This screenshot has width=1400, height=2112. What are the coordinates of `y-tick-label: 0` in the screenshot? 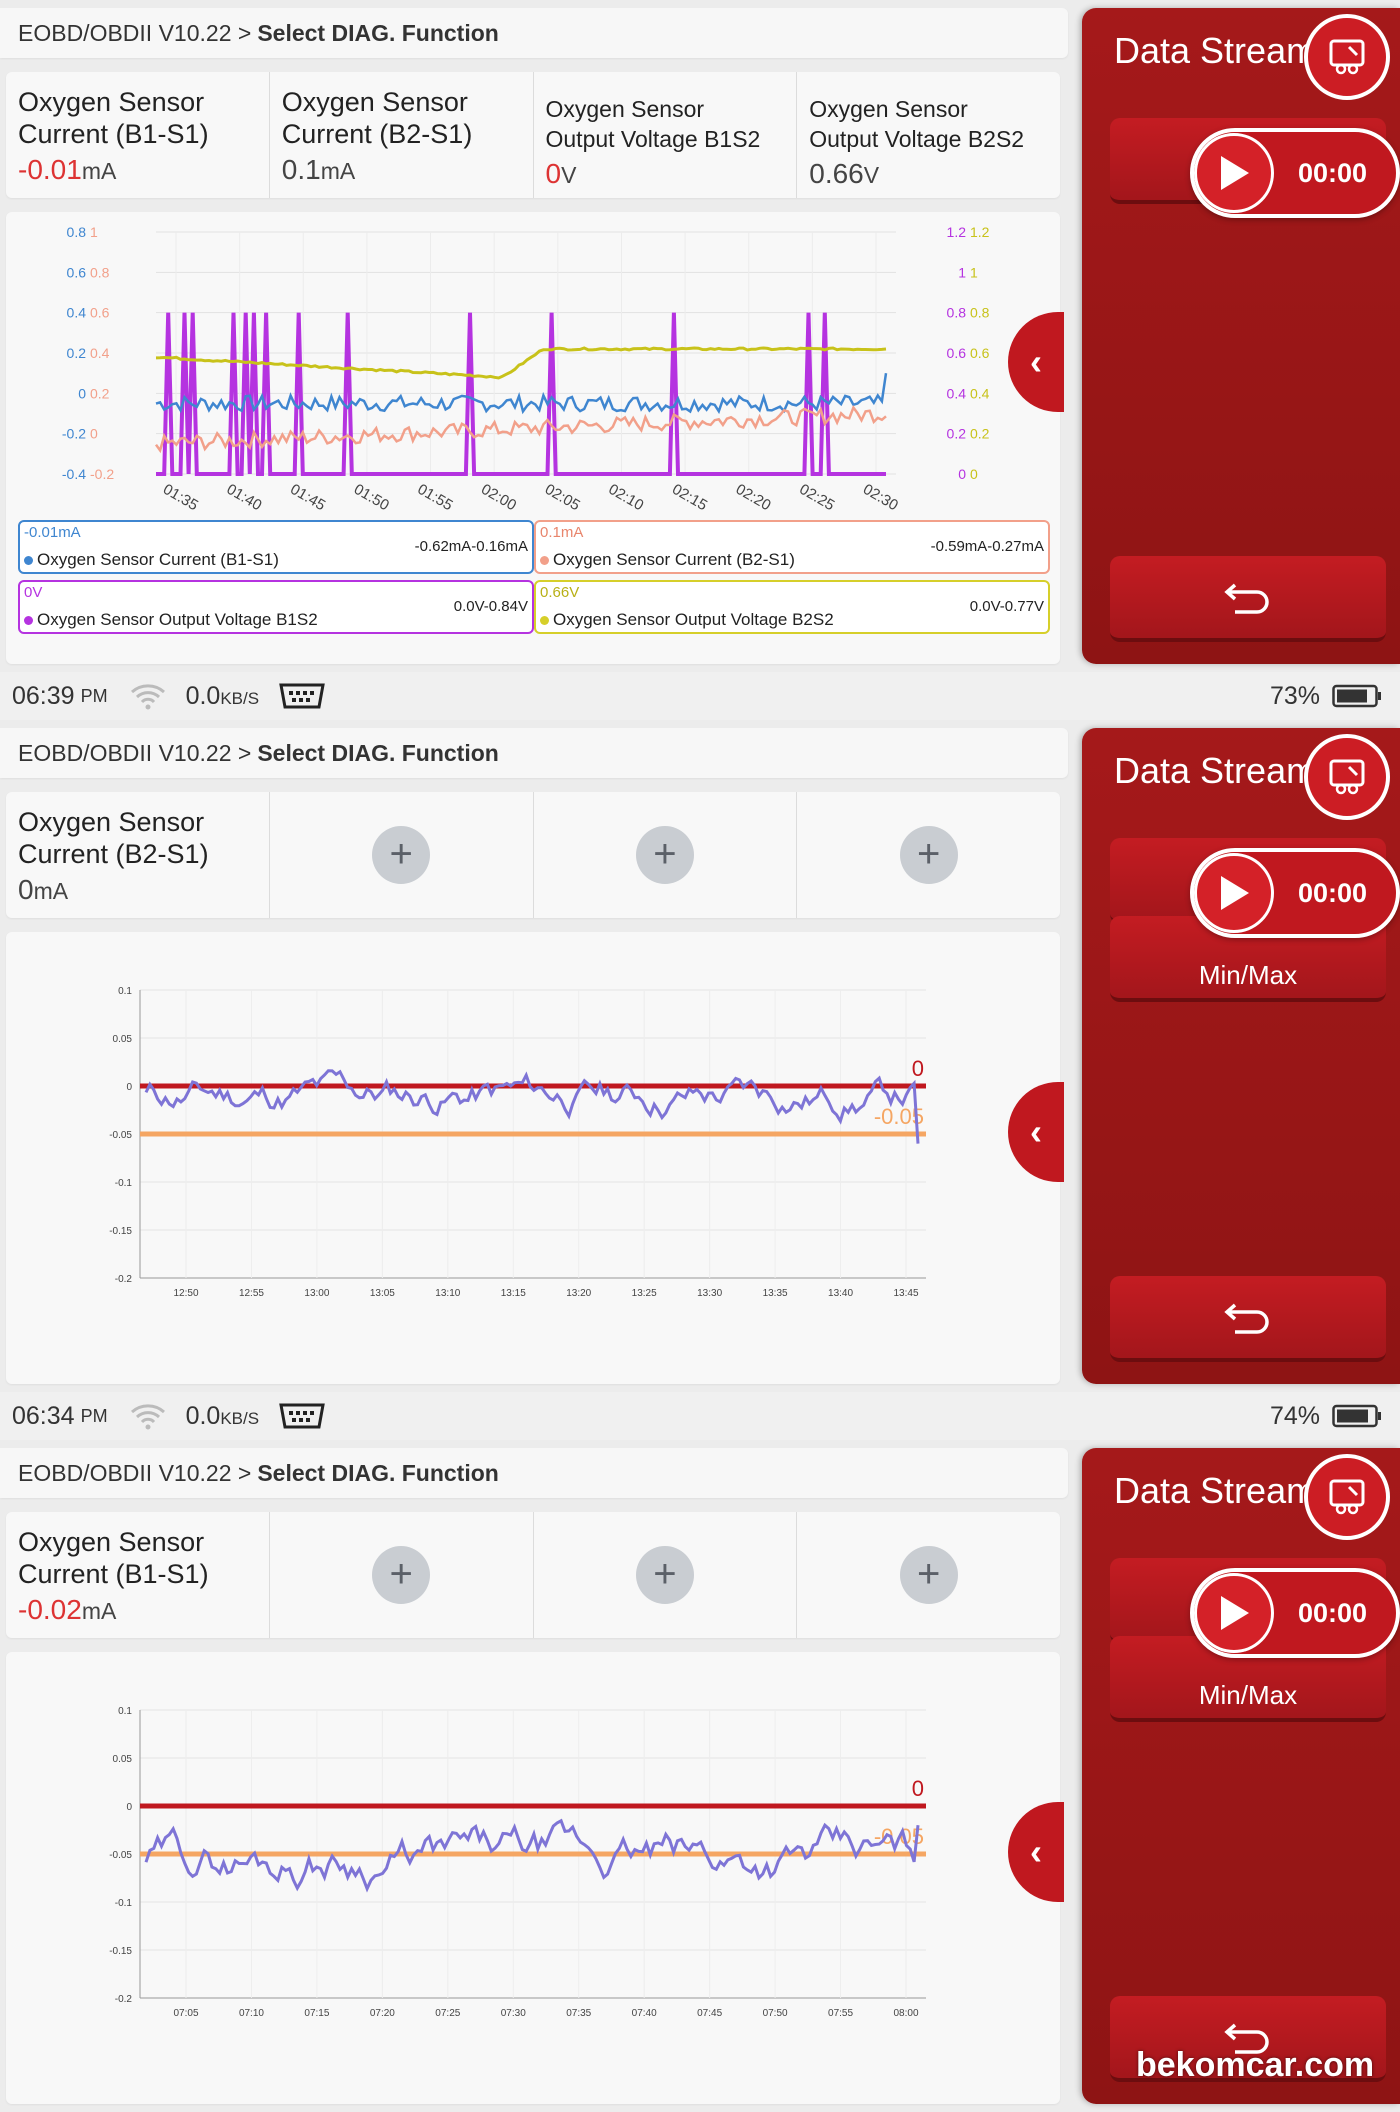 It's located at (129, 1807).